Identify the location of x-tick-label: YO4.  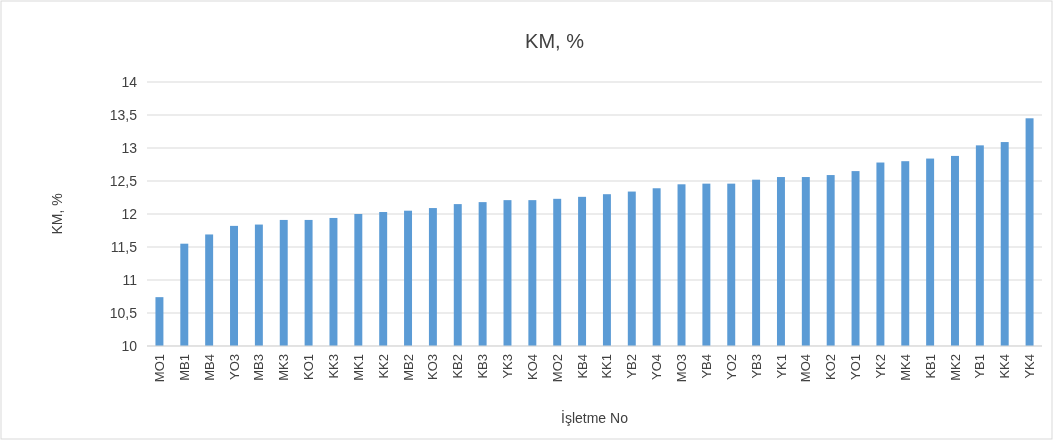
(657, 367).